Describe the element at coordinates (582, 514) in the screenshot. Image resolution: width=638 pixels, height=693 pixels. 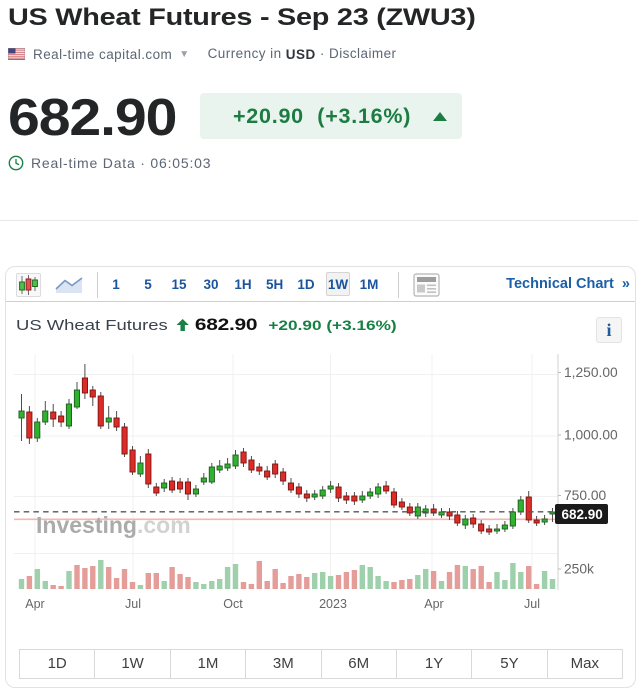
I see `svg-text: 682.90` at that location.